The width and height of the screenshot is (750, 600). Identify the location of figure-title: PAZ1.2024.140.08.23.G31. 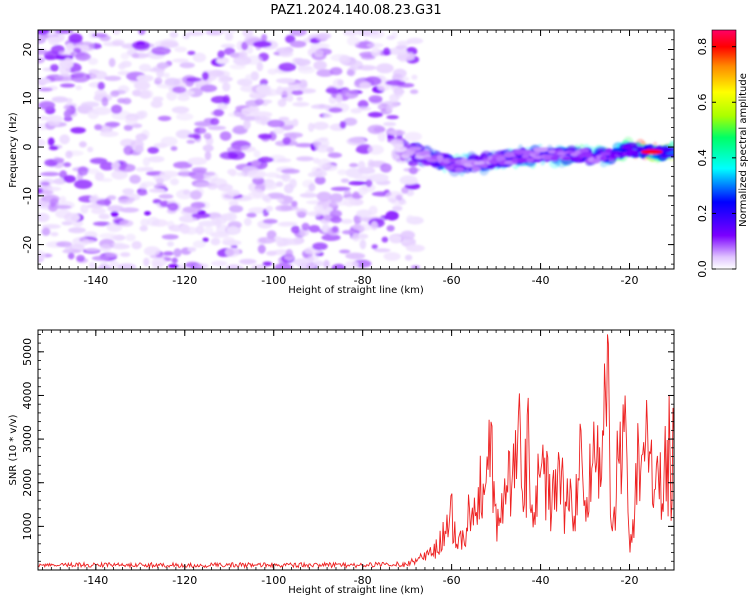
(355, 10).